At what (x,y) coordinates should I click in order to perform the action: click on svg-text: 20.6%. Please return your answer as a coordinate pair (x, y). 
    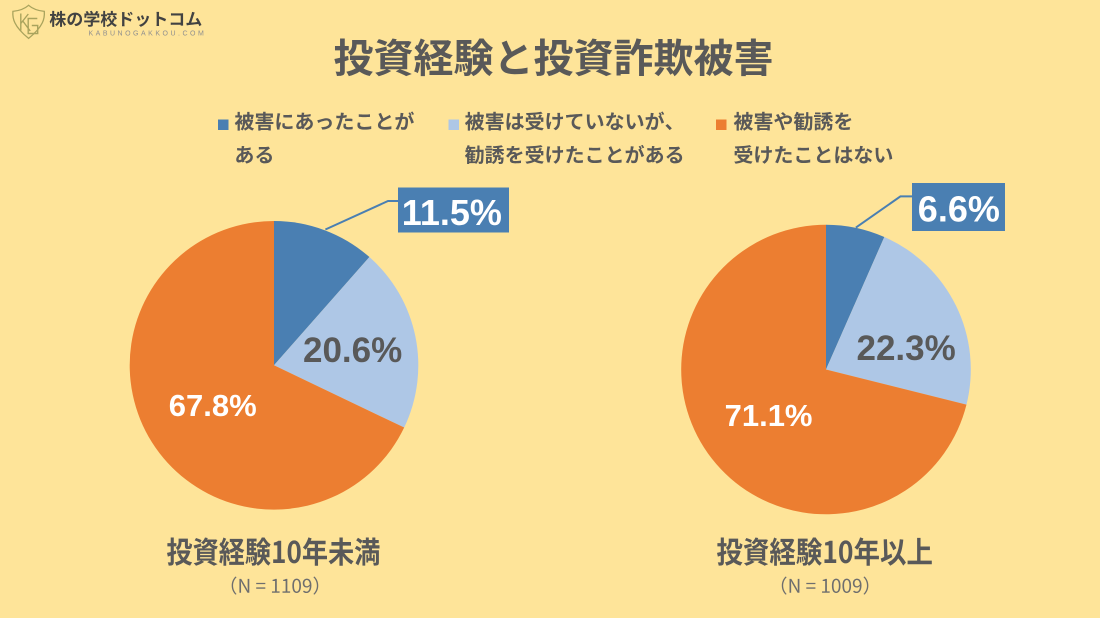
    Looking at the image, I should click on (352, 350).